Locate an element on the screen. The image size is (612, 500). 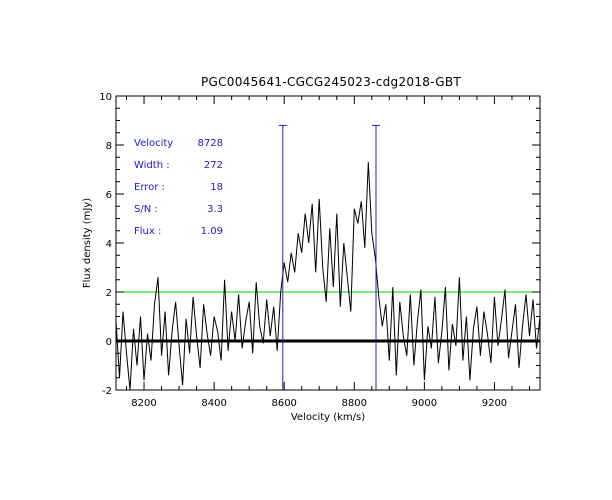
x-tick-label: 8600 is located at coordinates (283, 403).